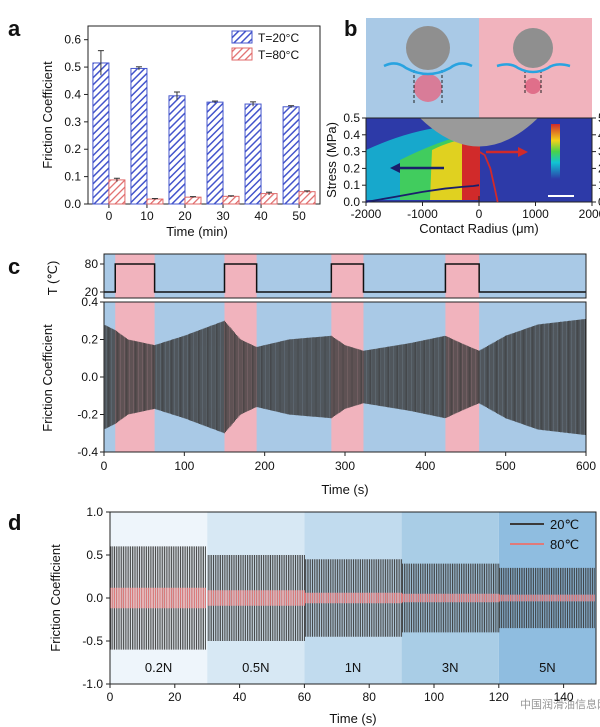 This screenshot has height=727, width=600. I want to click on friction-trace-80c, so click(352, 598).